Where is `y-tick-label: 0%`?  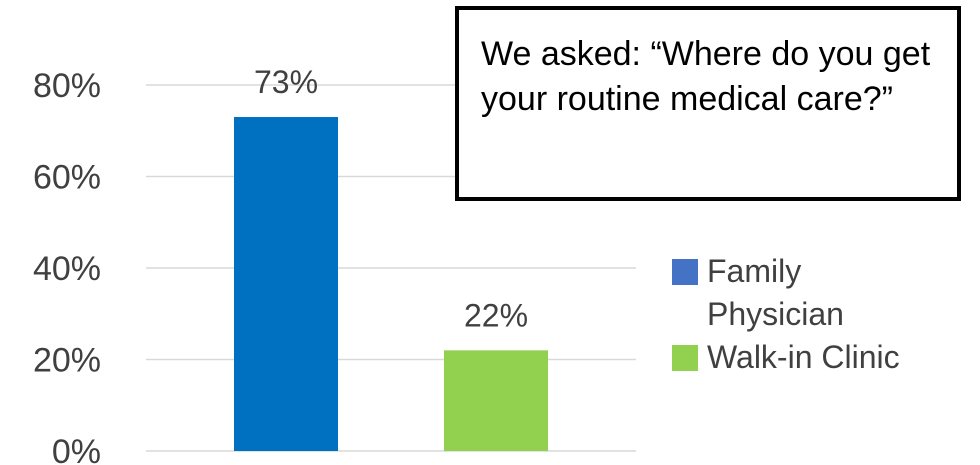
y-tick-label: 0% is located at coordinates (76, 449).